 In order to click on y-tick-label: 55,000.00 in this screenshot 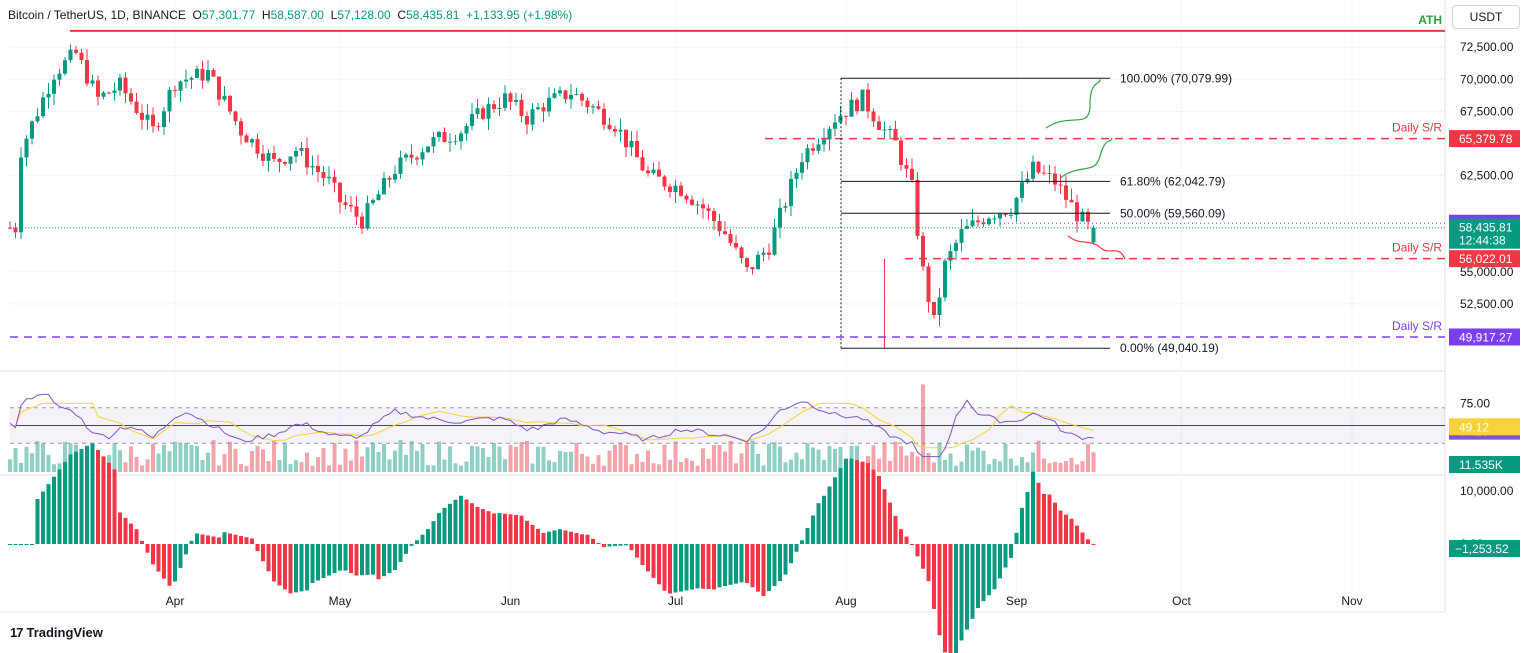, I will do `click(1487, 272)`.